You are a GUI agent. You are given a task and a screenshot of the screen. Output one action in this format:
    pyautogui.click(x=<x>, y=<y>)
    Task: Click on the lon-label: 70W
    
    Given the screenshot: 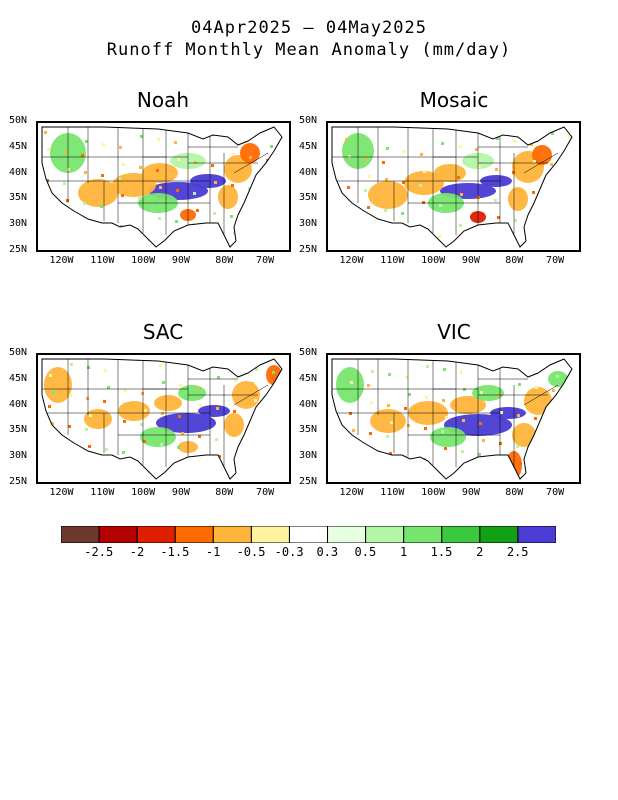 What is the action you would take?
    pyautogui.click(x=265, y=260)
    